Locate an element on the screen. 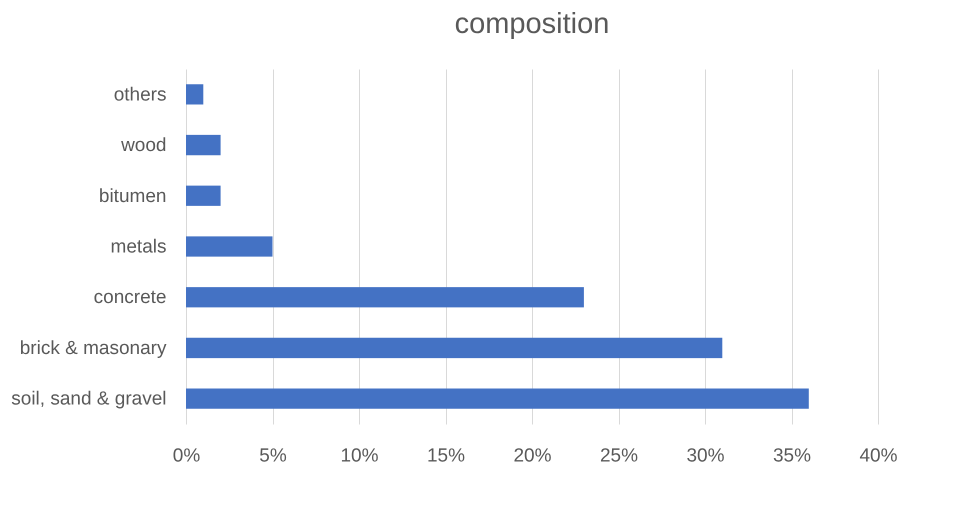  y-tick-label: soil, sand & gravel is located at coordinates (88, 399).